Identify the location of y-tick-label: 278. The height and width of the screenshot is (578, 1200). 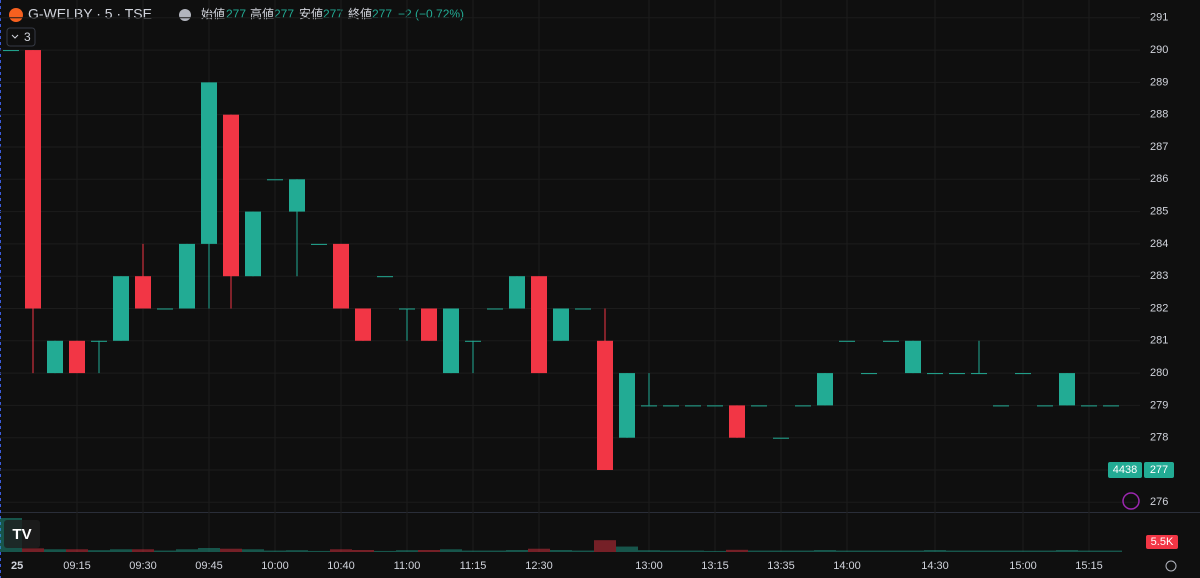
(1159, 438).